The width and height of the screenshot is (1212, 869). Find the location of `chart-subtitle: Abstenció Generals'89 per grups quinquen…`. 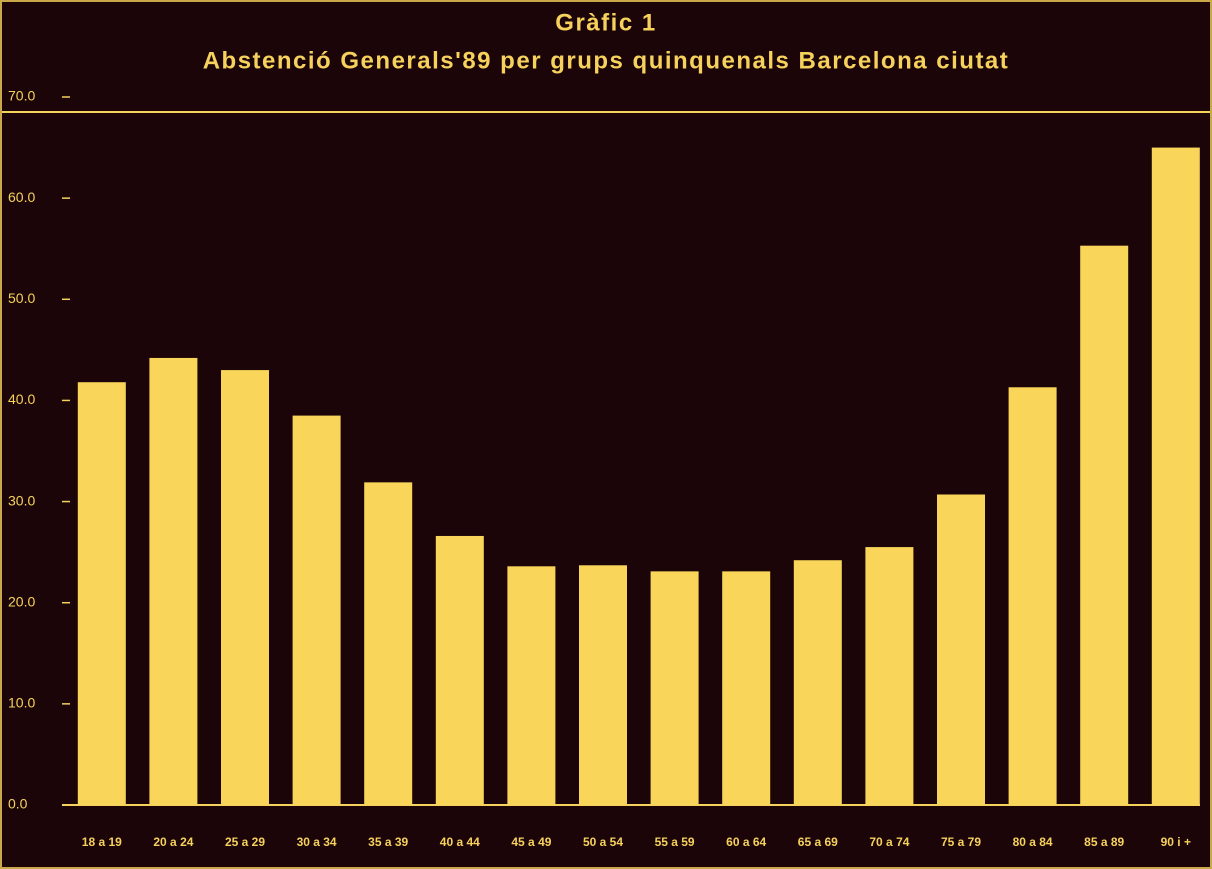

chart-subtitle: Abstenció Generals'89 per grups quinquen… is located at coordinates (606, 60).